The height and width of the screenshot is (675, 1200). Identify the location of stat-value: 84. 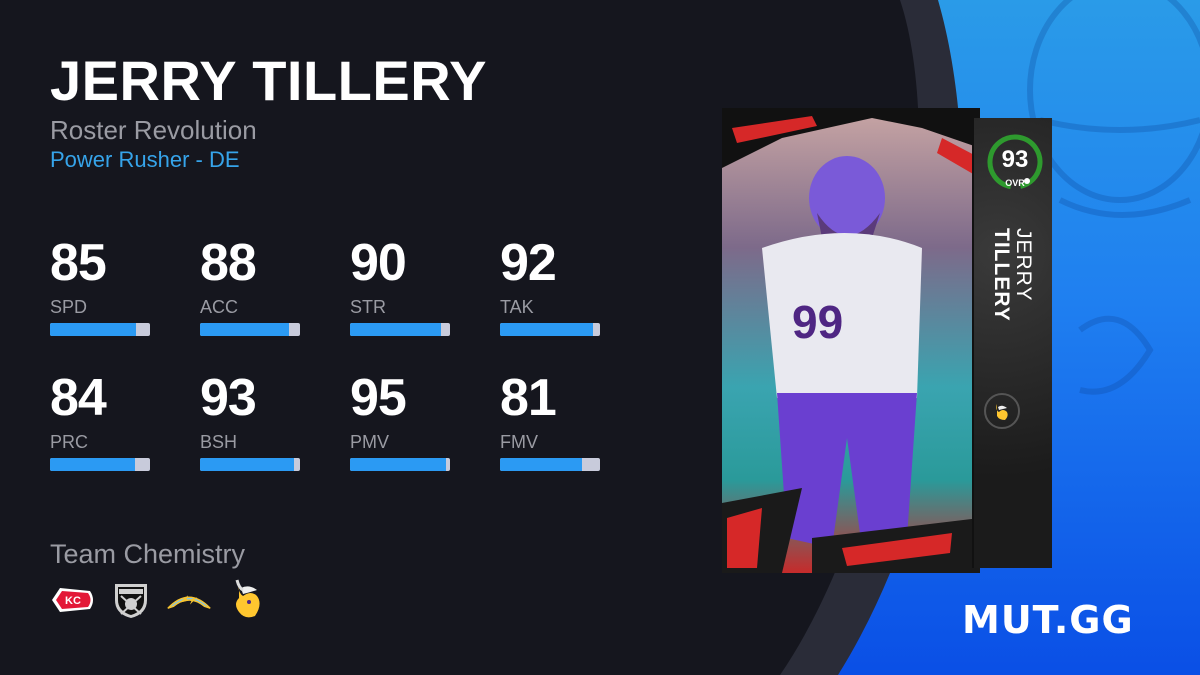
(78, 398).